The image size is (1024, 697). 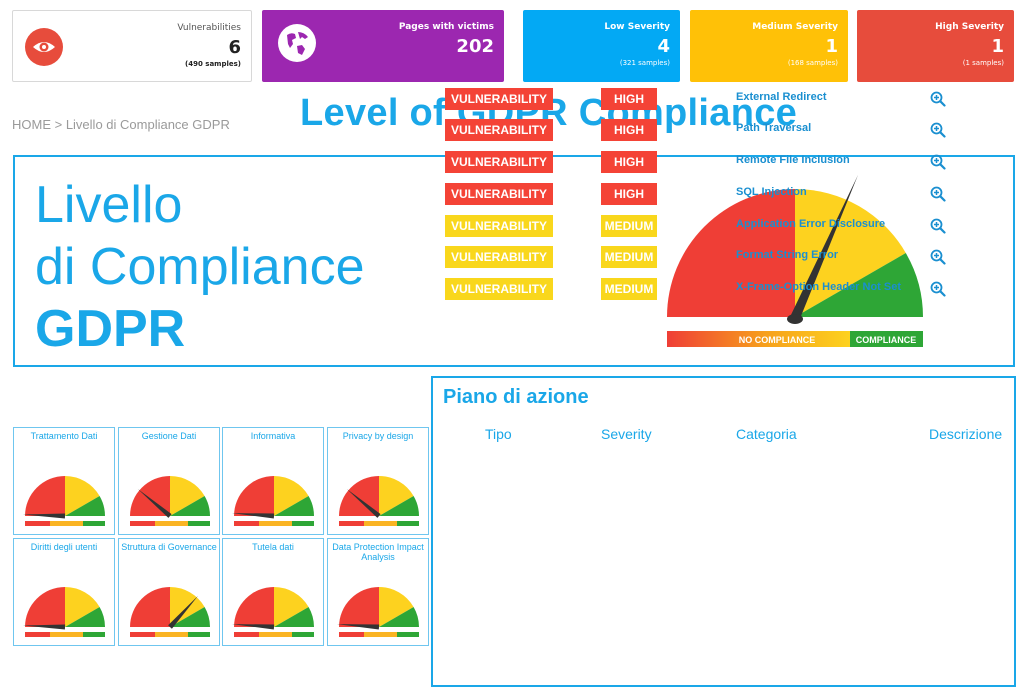 What do you see at coordinates (723, 99) in the screenshot?
I see `action-plan-row: VULNERABILITY HIGH External Redirect` at bounding box center [723, 99].